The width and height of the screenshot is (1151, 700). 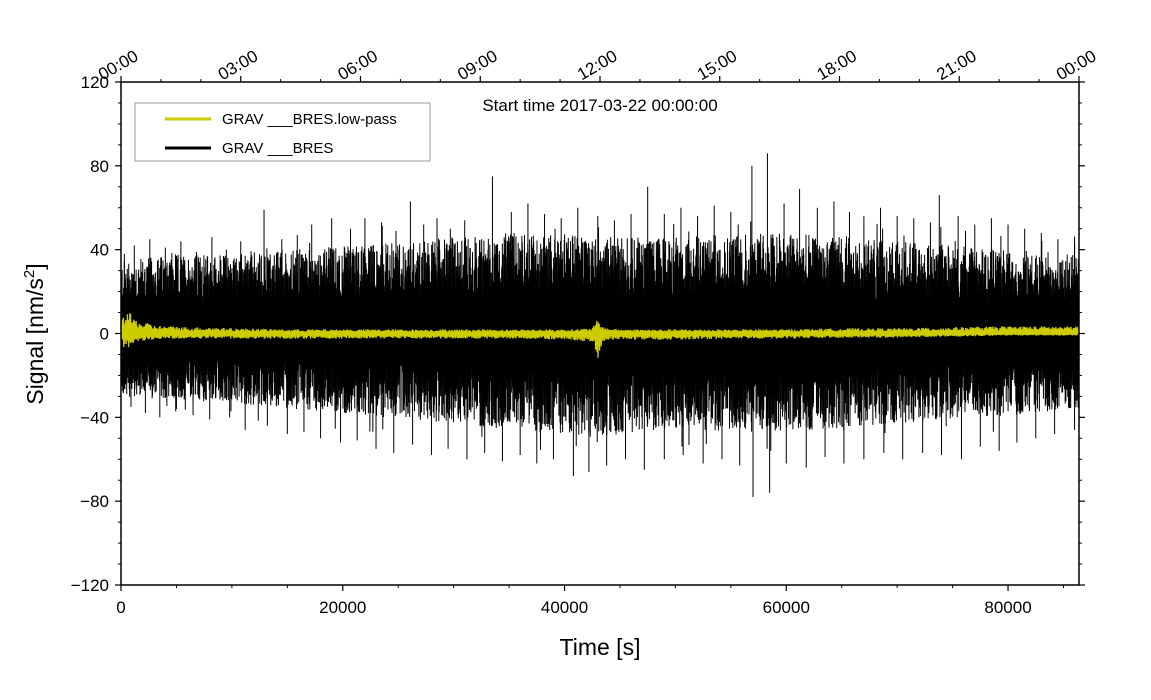 I want to click on x-tick-label: 40000, so click(x=564, y=607).